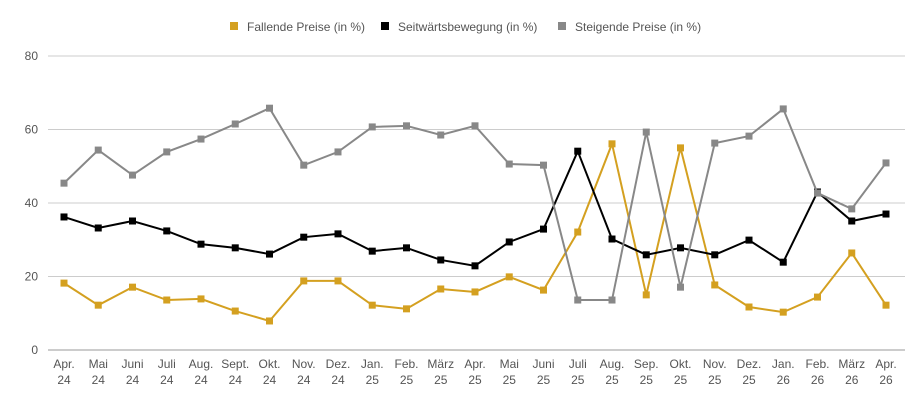  I want to click on y-tick-label: 20, so click(32, 277).